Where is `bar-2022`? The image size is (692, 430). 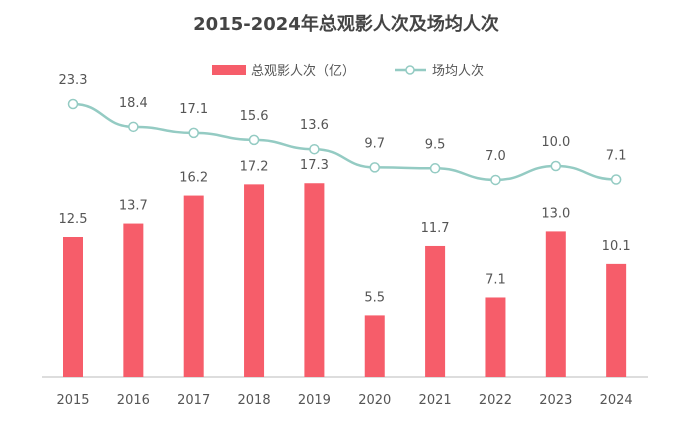
bar-2022 is located at coordinates (495, 337).